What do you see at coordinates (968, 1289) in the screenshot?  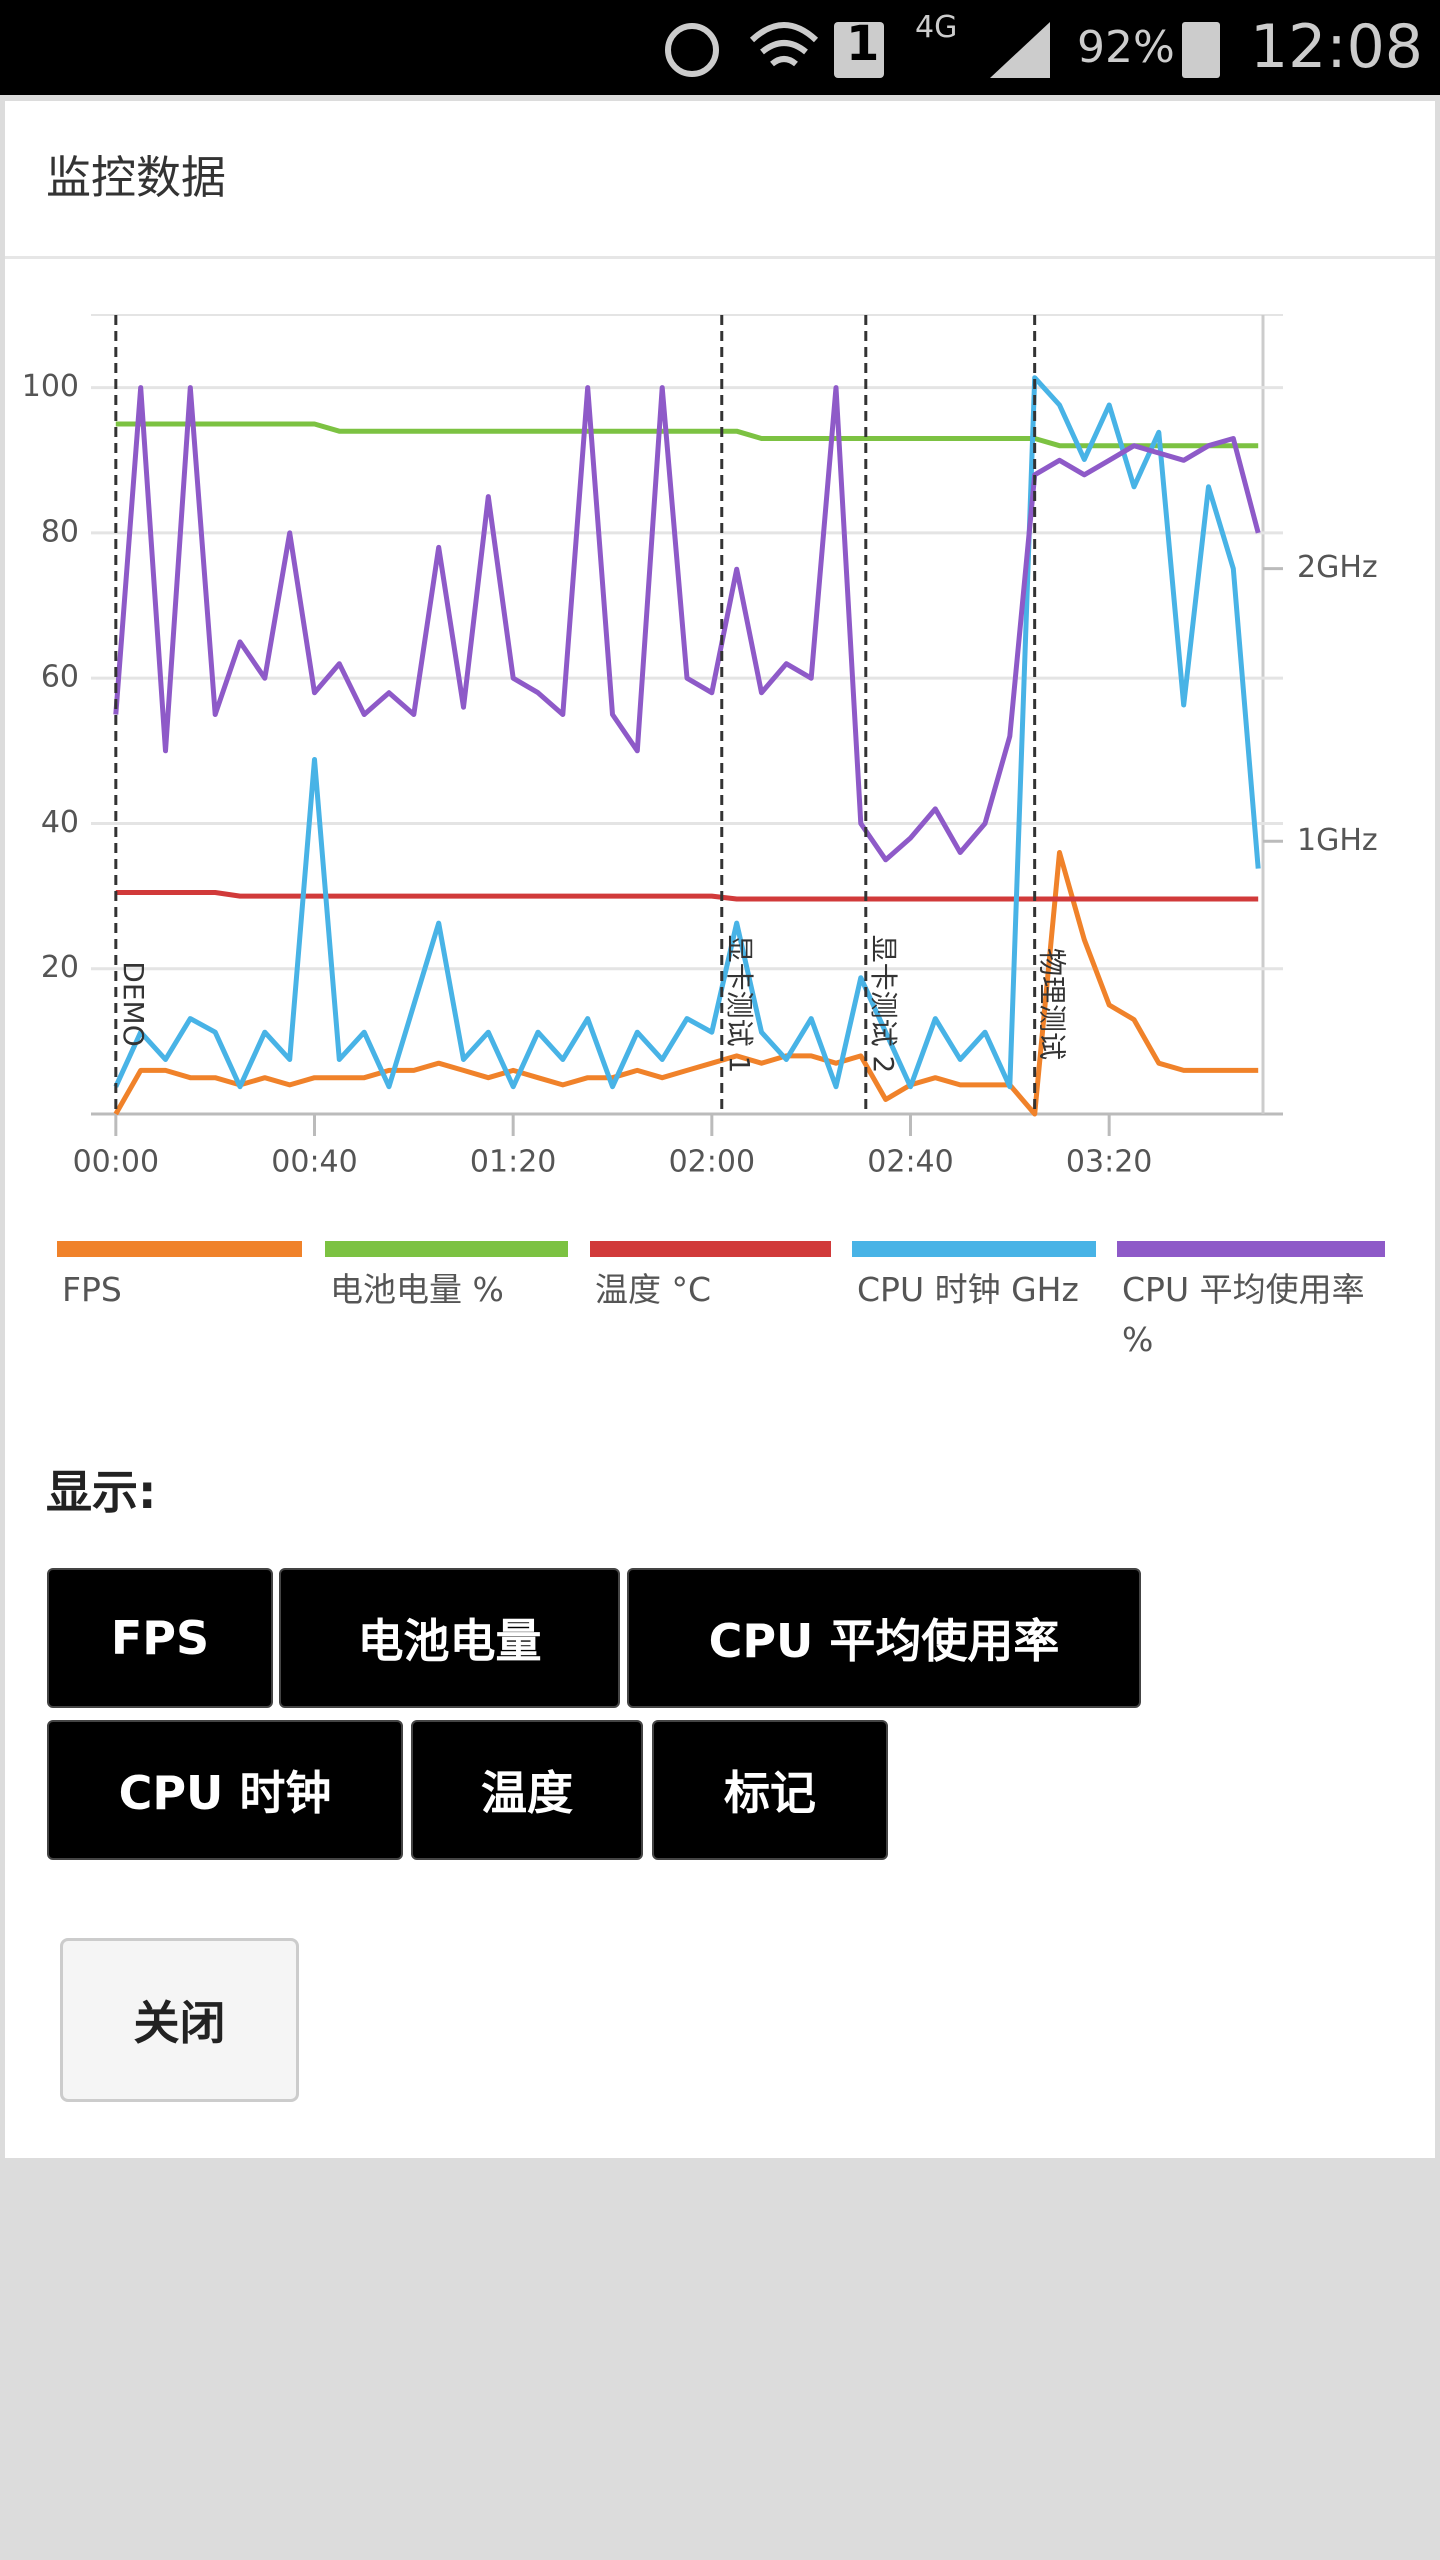 I see `legend-label: CPU 时钟 GHz` at bounding box center [968, 1289].